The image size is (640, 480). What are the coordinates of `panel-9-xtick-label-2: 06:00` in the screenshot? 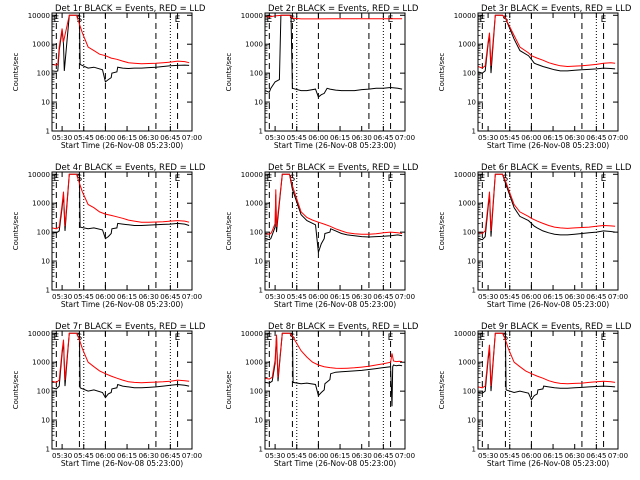 It's located at (531, 456).